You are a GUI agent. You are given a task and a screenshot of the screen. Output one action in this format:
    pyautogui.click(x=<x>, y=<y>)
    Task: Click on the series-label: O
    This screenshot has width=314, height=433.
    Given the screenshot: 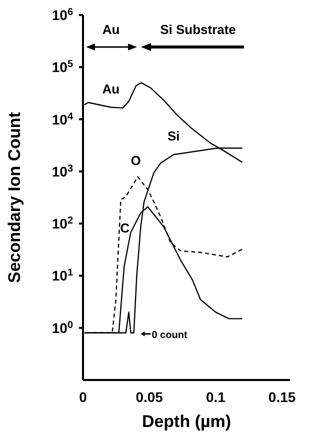 What is the action you would take?
    pyautogui.click(x=135, y=160)
    